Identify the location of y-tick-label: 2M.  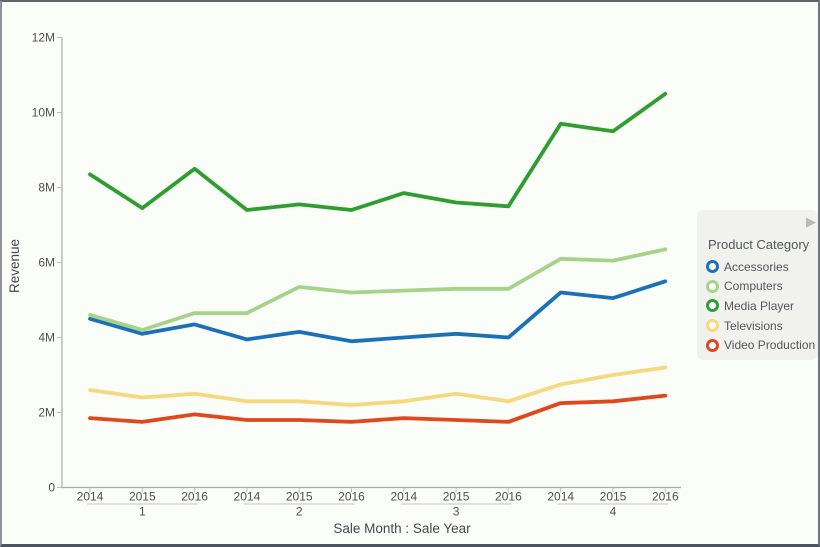
(46, 413).